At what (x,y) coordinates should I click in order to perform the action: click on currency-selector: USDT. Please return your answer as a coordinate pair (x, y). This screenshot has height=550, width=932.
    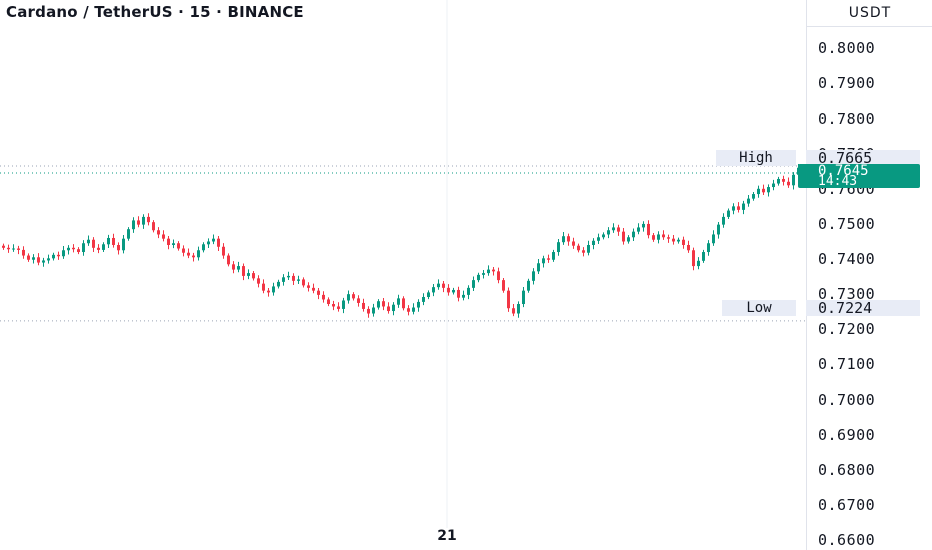
    Looking at the image, I should click on (869, 13).